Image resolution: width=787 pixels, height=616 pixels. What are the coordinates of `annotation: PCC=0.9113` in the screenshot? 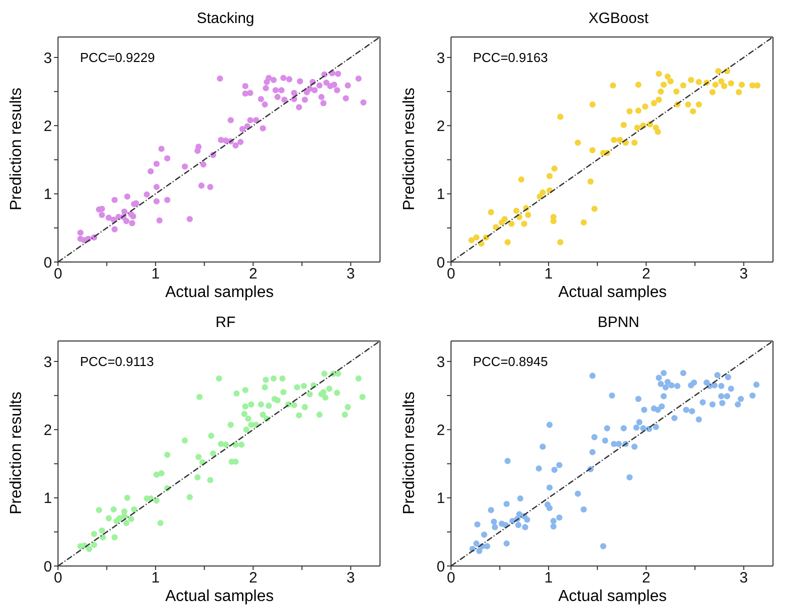 It's located at (117, 361).